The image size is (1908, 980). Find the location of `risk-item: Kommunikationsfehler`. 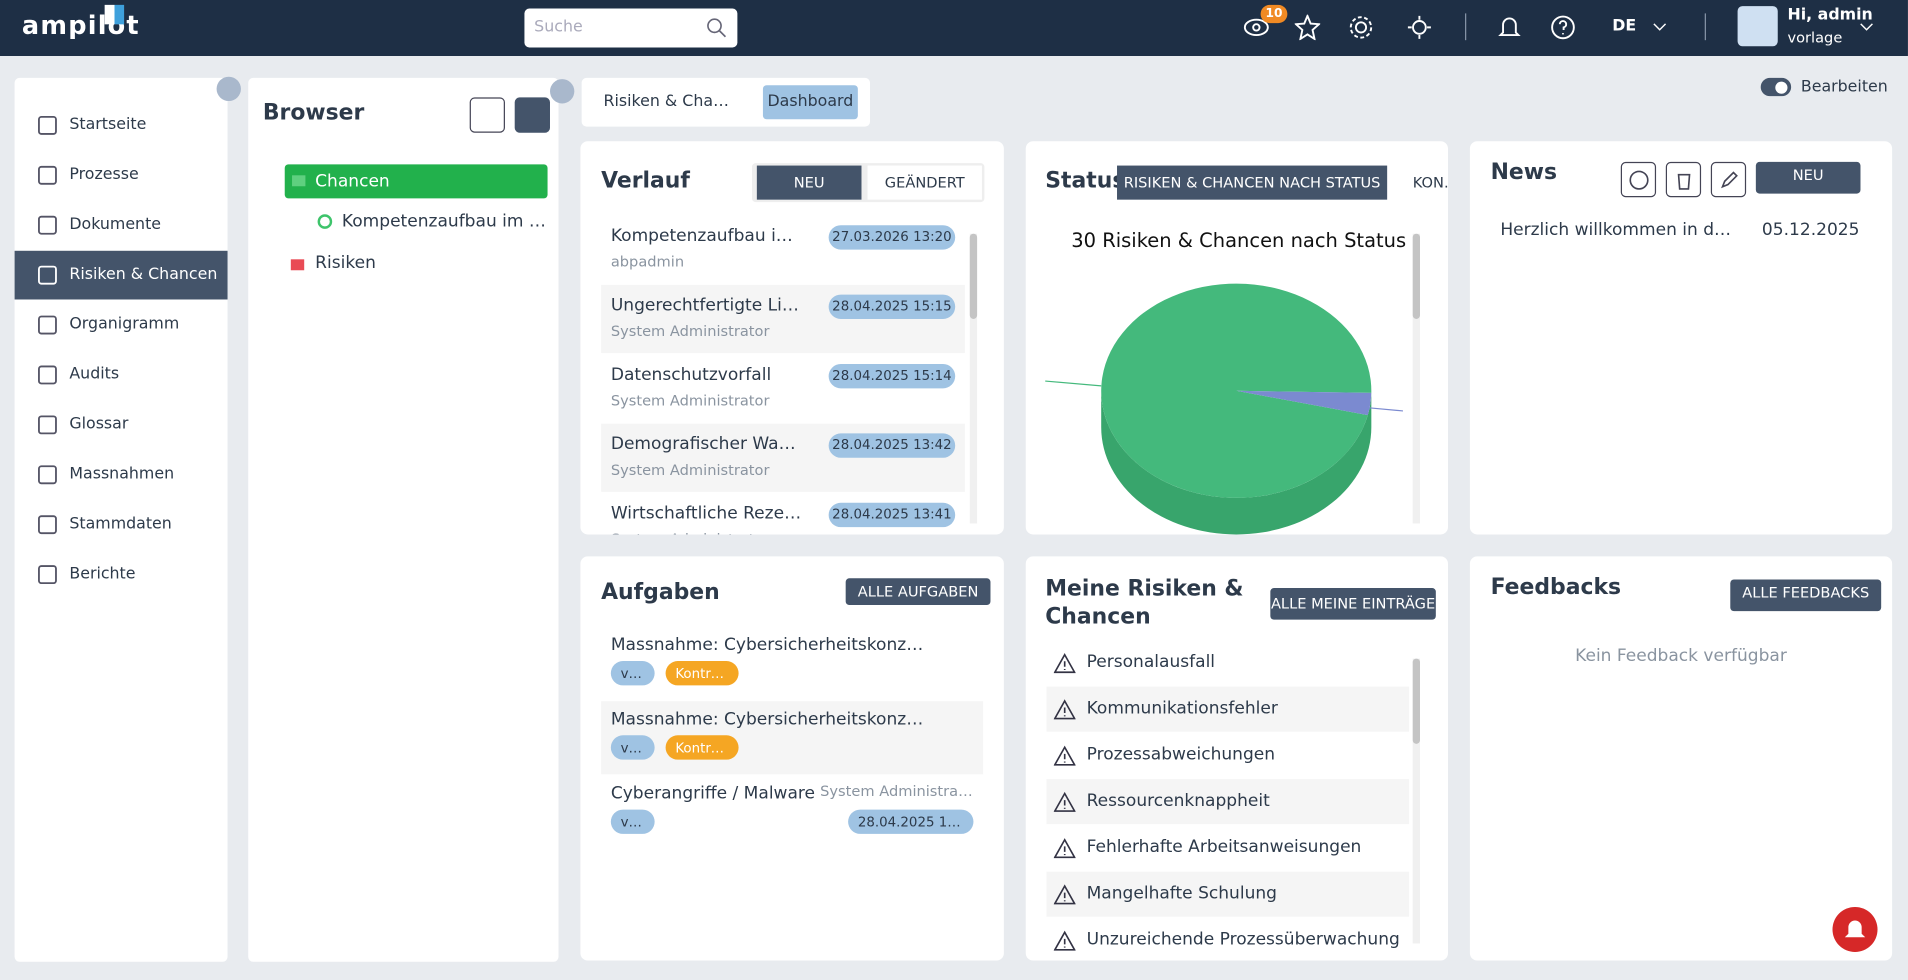

risk-item: Kommunikationsfehler is located at coordinates (1228, 709).